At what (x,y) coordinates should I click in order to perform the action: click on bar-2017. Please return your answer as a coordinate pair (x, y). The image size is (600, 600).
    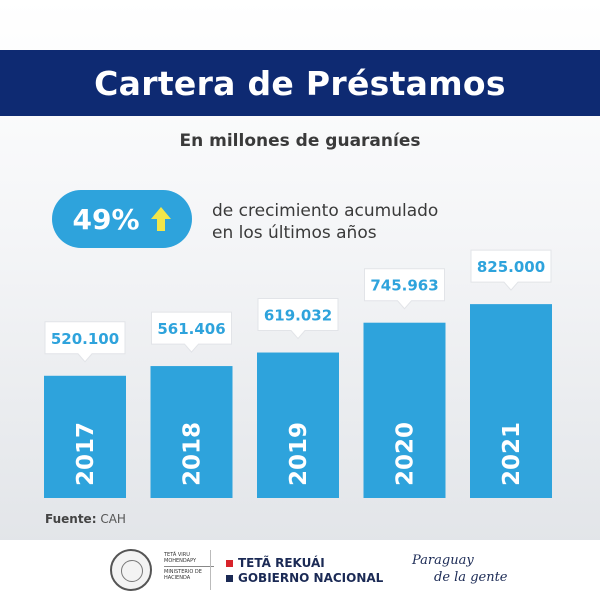
    Looking at the image, I should click on (85, 436).